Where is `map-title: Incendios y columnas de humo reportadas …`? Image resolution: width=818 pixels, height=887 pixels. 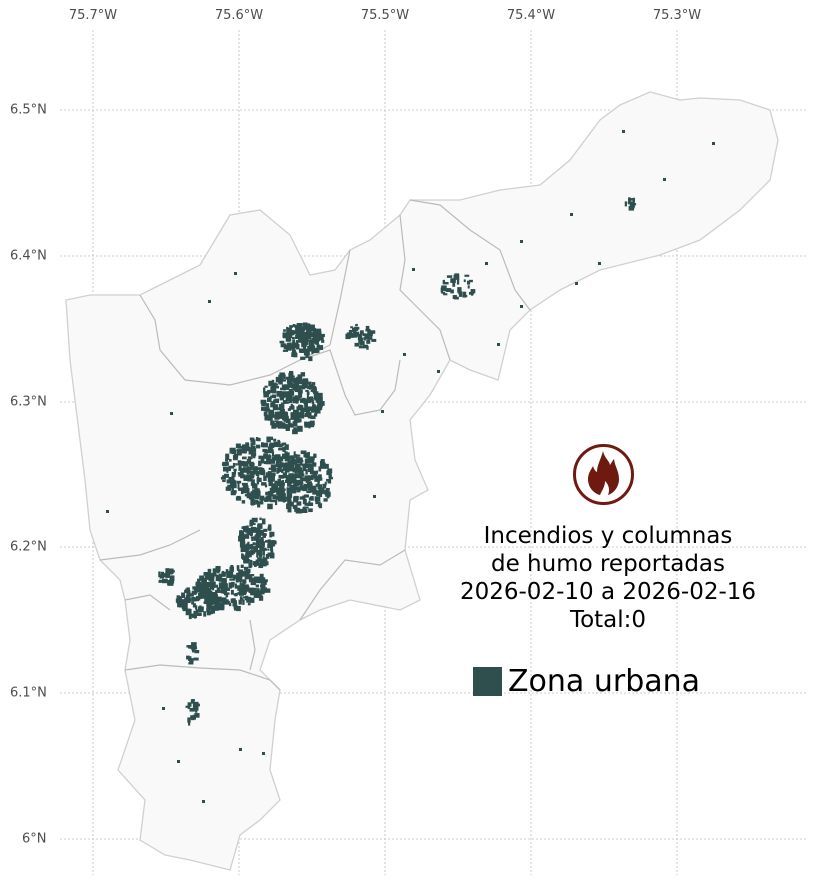 map-title: Incendios y columnas de humo reportadas … is located at coordinates (608, 578).